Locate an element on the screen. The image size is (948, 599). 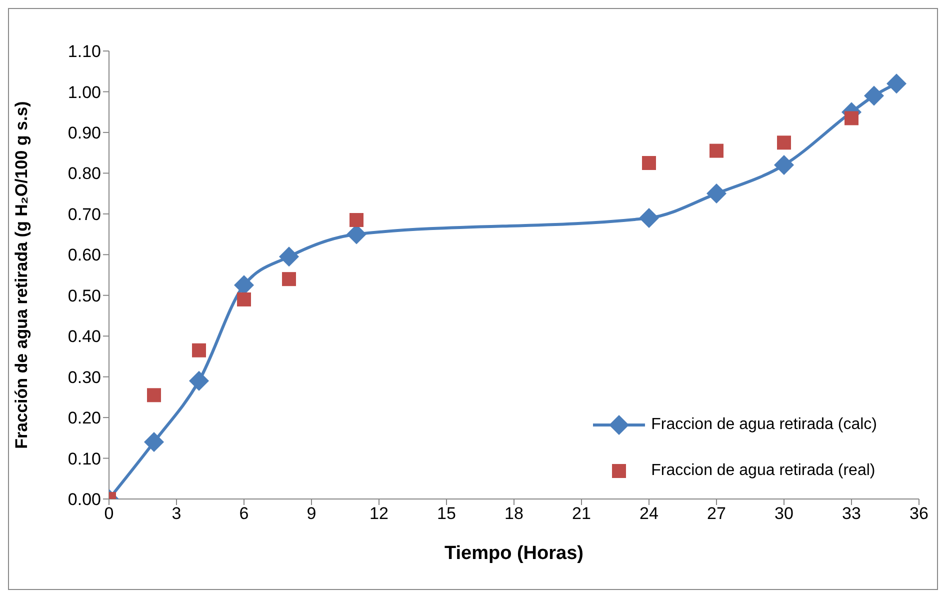
y-tick-label: 0.40 is located at coordinates (84, 336).